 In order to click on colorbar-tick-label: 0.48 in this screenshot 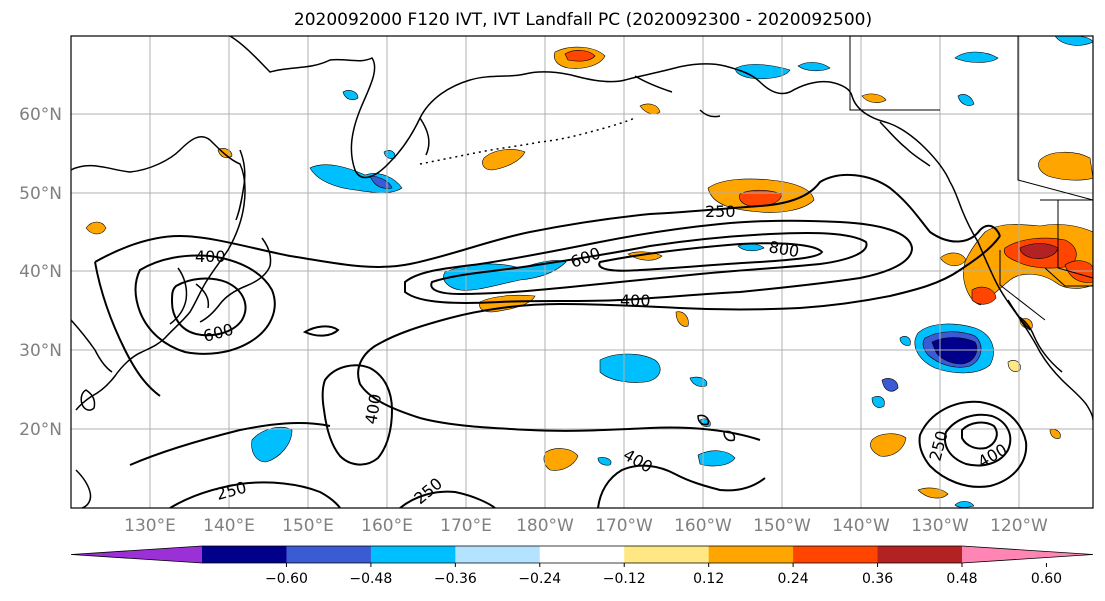, I will do `click(961, 579)`.